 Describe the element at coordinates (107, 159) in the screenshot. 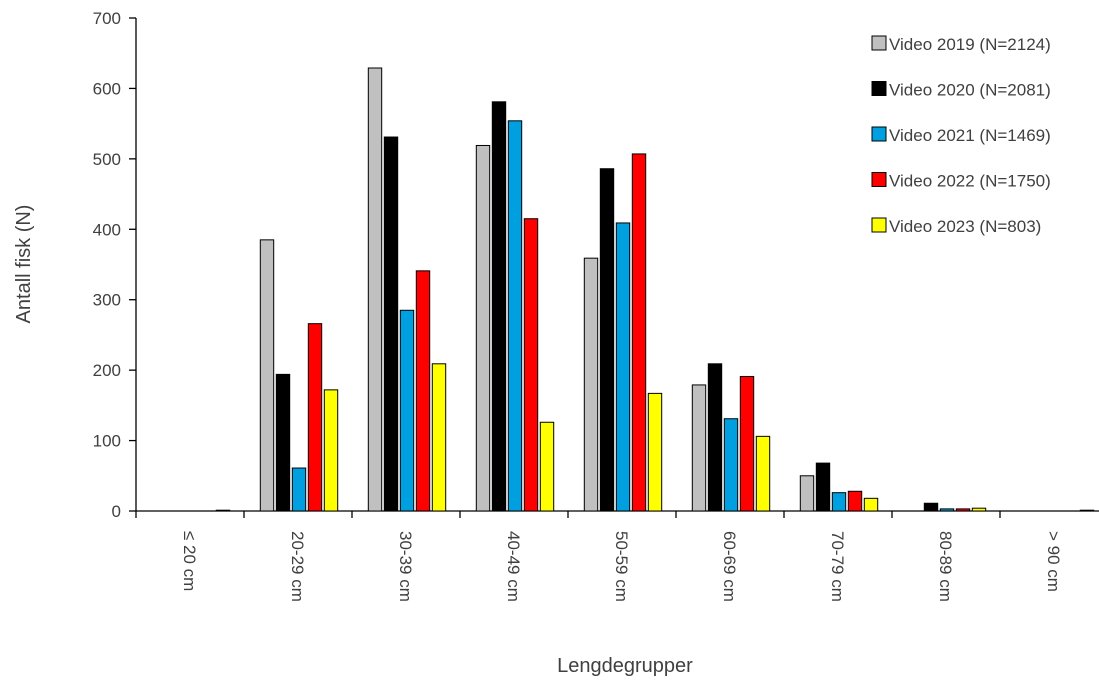

I see `y-tick-label: 500` at that location.